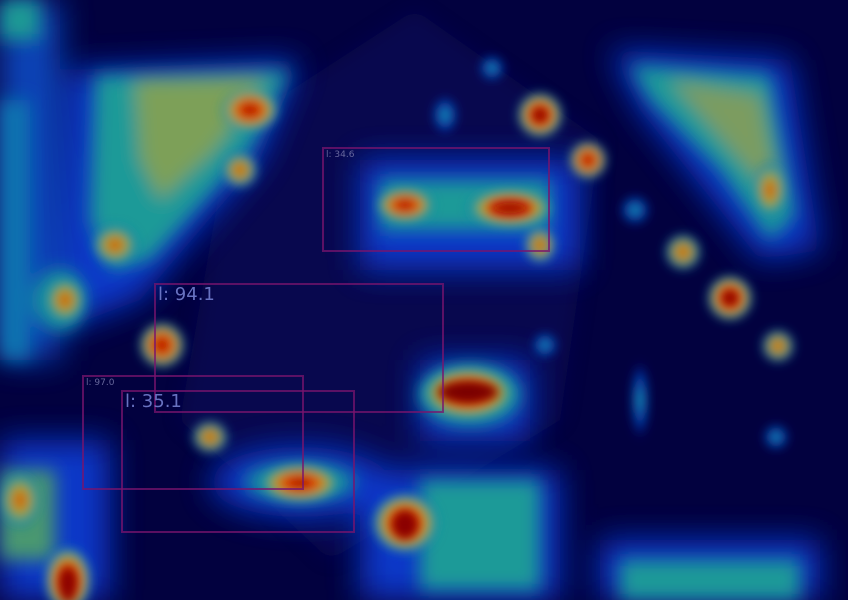  Describe the element at coordinates (238, 461) in the screenshot. I see `detection-box: l: 35.1` at that location.